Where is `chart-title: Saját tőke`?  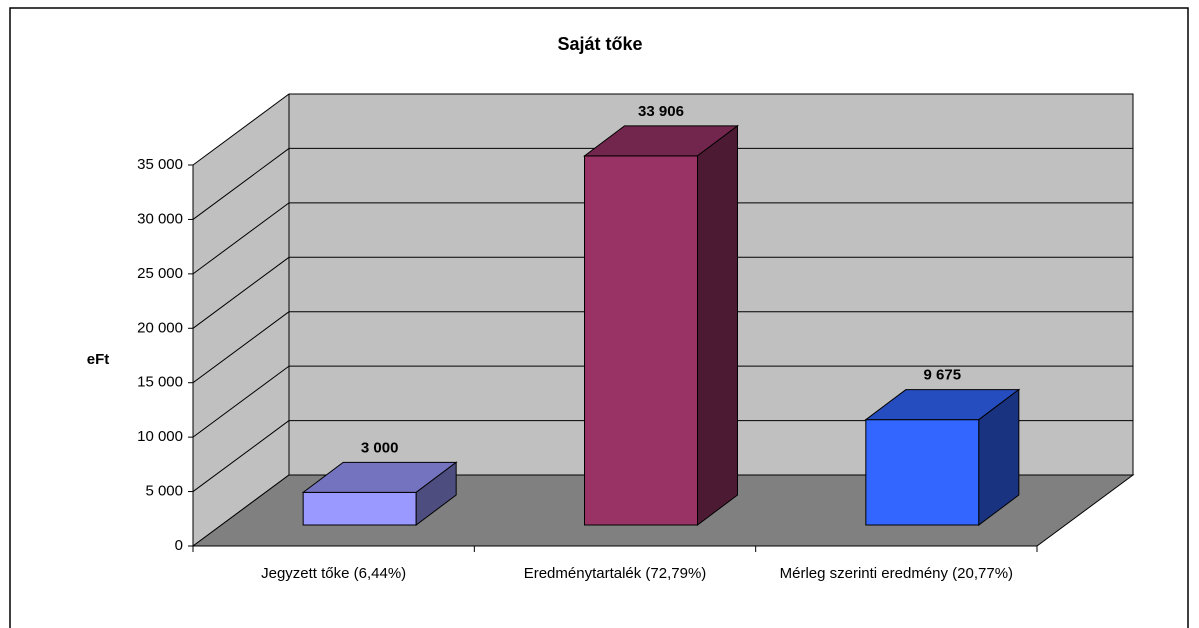
chart-title: Saját tőke is located at coordinates (599, 44).